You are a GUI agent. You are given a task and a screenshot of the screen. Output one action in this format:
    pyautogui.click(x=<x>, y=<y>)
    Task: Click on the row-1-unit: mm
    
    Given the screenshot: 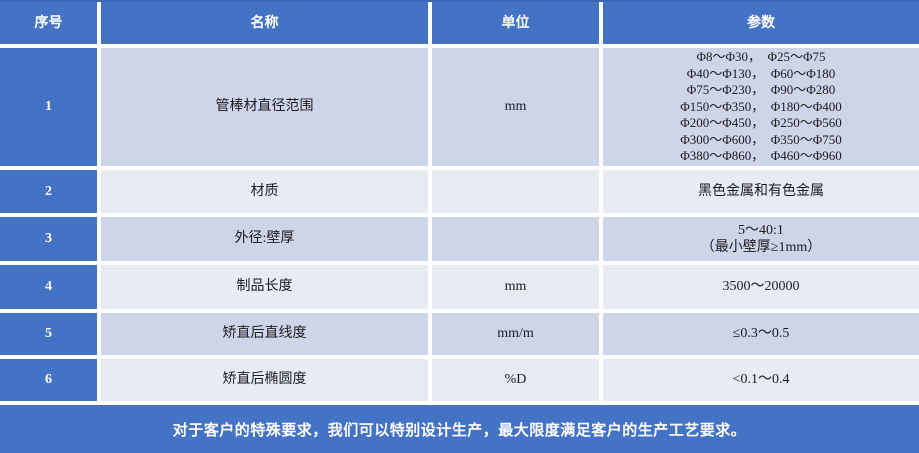 What is the action you would take?
    pyautogui.click(x=515, y=107)
    